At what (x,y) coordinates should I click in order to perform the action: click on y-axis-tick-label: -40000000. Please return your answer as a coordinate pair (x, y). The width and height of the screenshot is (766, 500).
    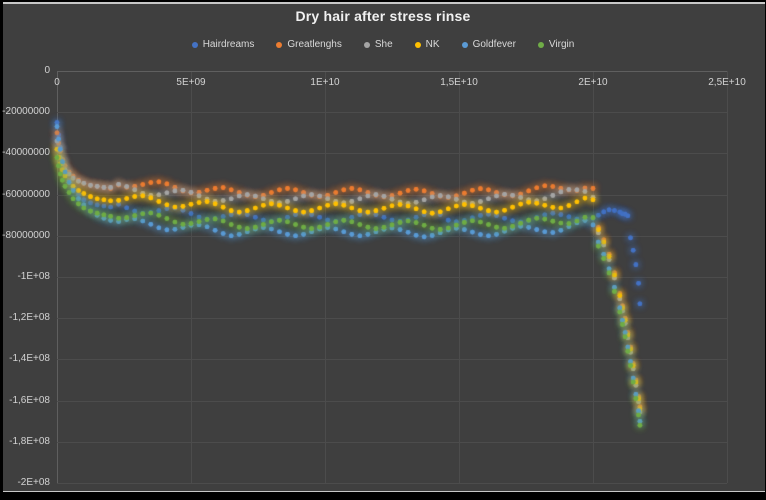
    Looking at the image, I should click on (26, 153).